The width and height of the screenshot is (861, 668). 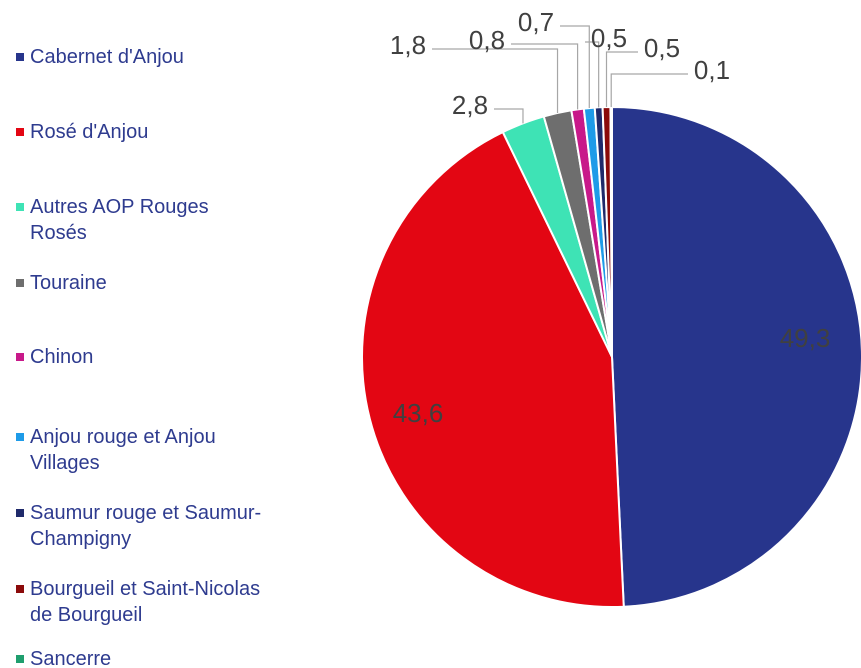 I want to click on data-label: 0,8, so click(x=487, y=40).